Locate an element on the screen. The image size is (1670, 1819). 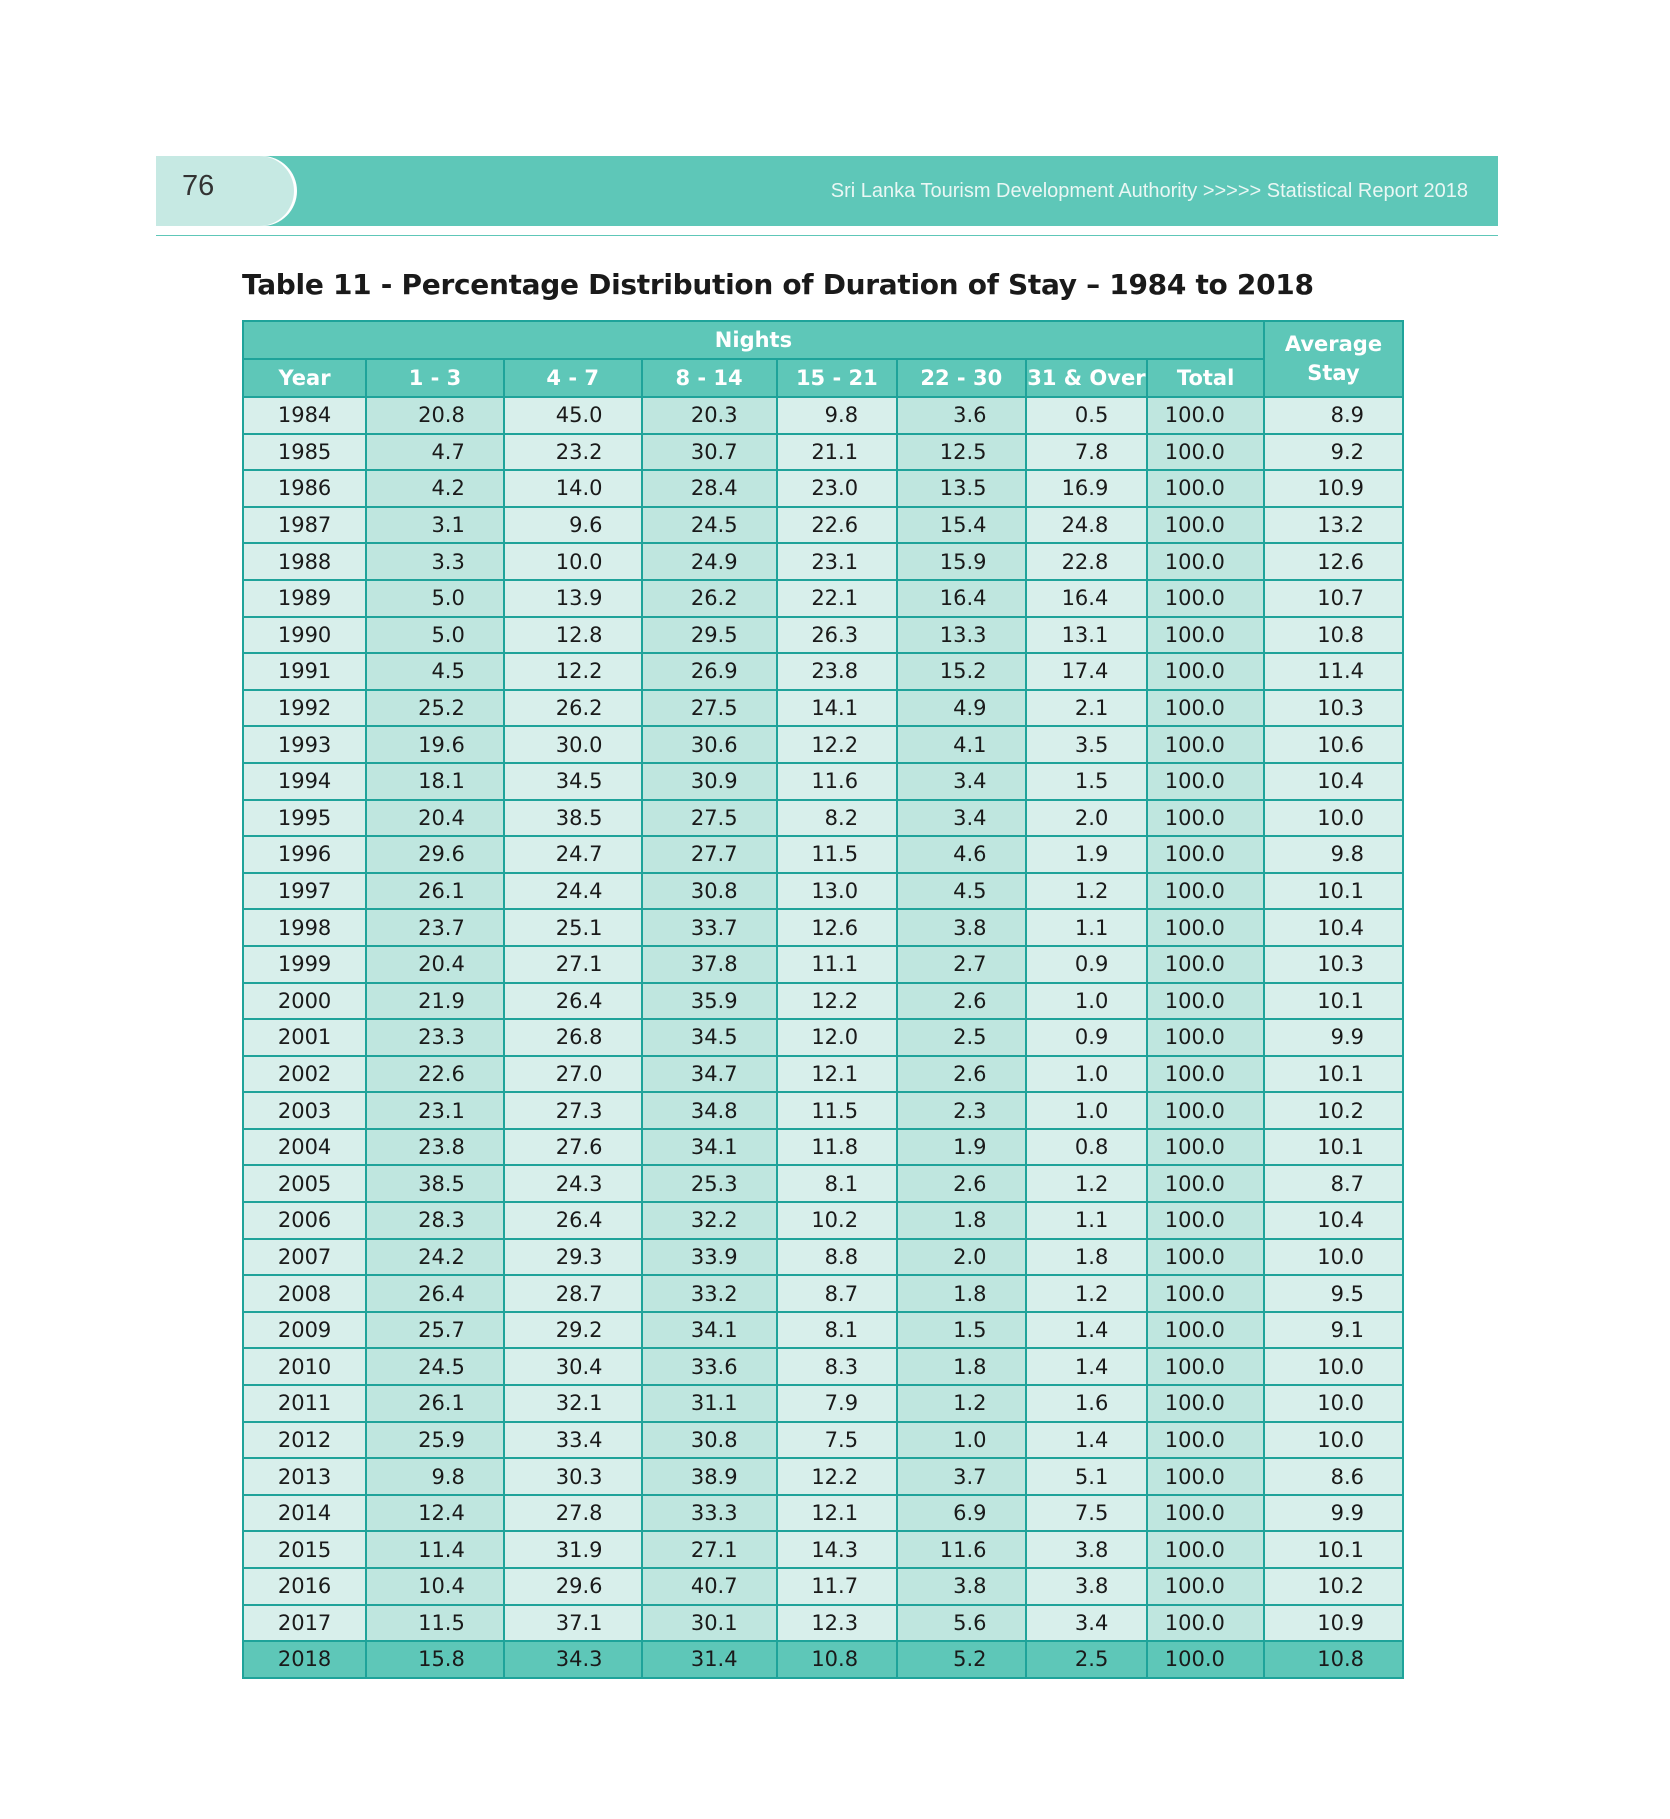
value-cell: 24.3 is located at coordinates (572, 1184).